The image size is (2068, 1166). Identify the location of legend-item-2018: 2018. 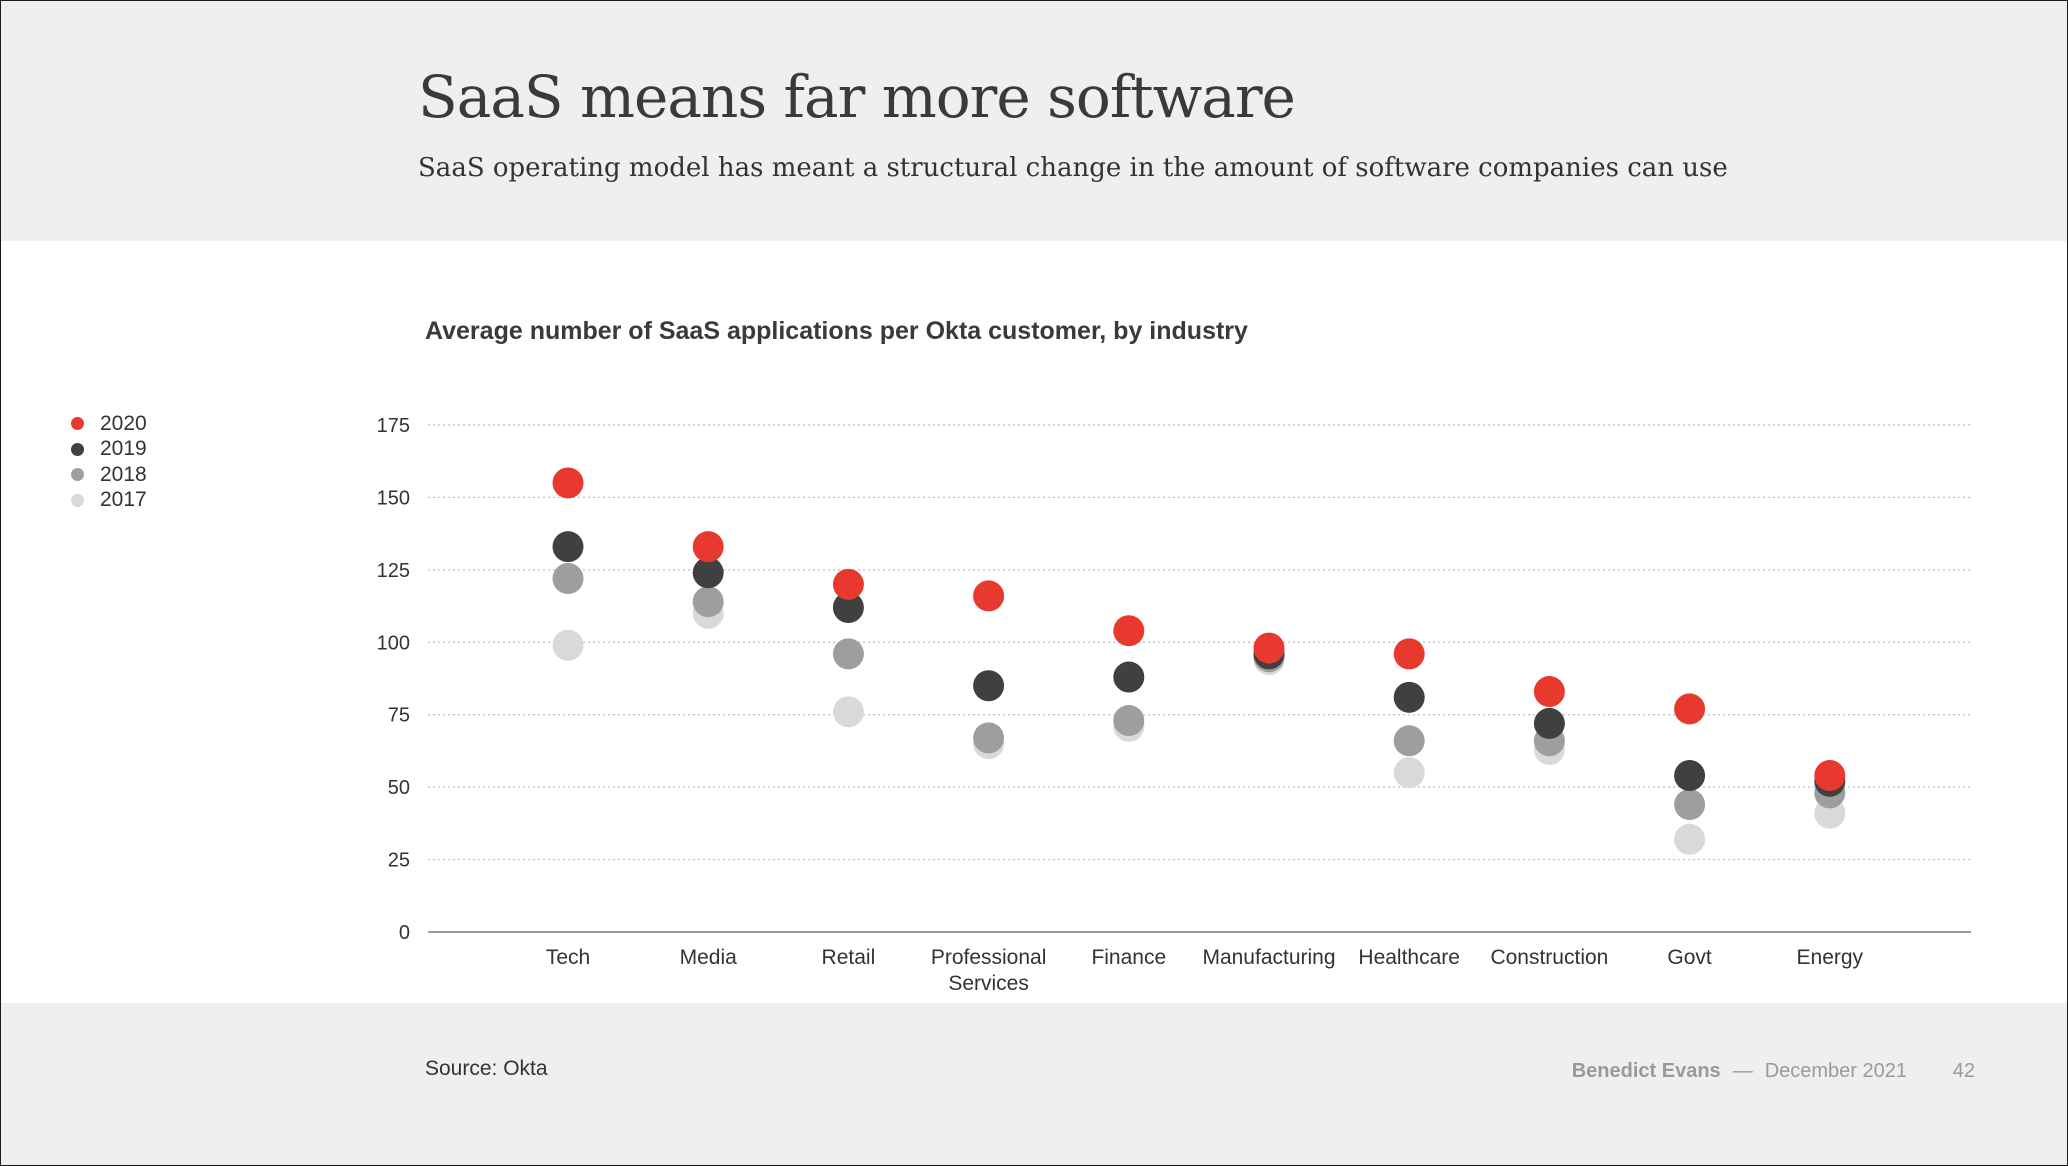
(109, 475).